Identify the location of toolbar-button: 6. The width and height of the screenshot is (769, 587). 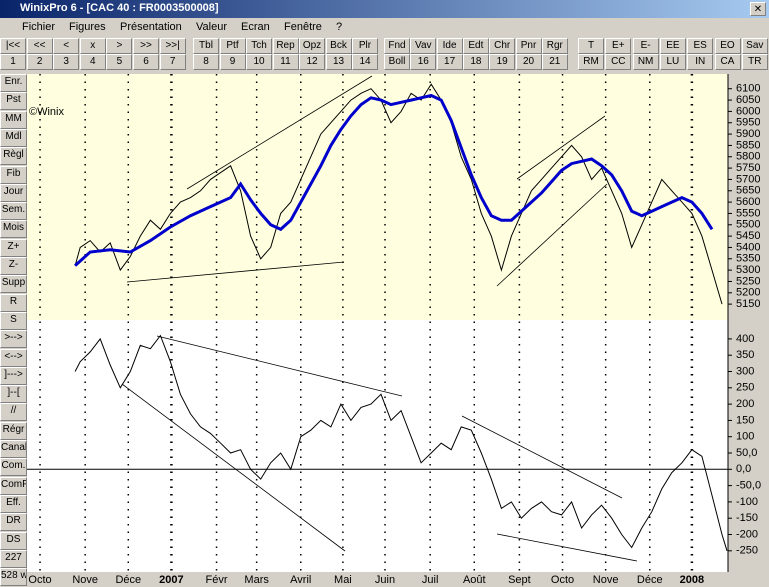
(146, 62).